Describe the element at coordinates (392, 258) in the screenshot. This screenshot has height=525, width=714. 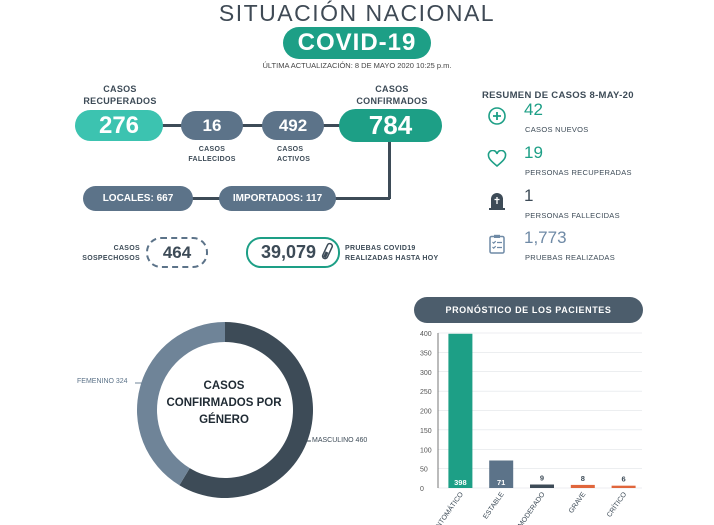
I see `pruebas-label-line2: REALIZADAS HASTA HOY` at that location.